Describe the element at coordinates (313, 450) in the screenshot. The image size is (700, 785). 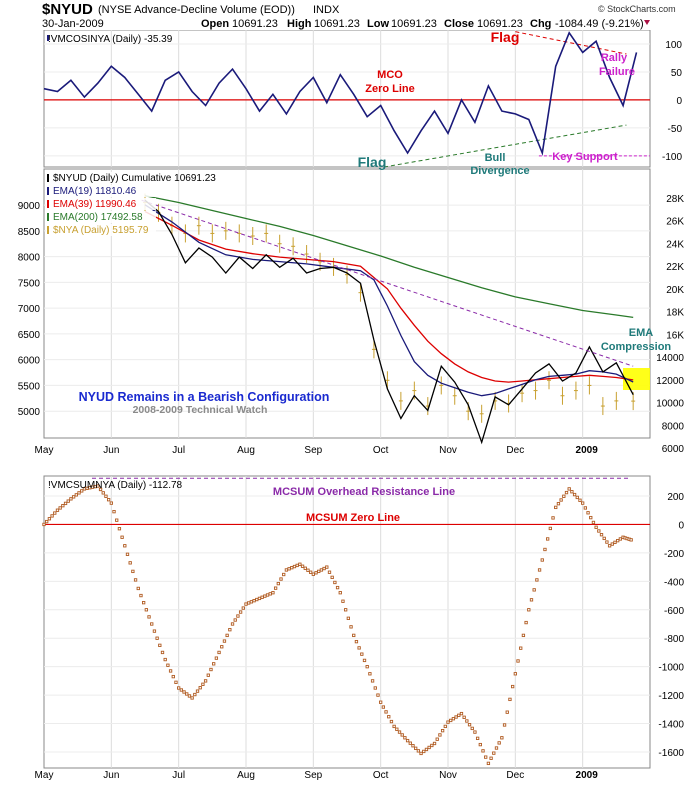
I see `x-tick-label: Sep` at that location.